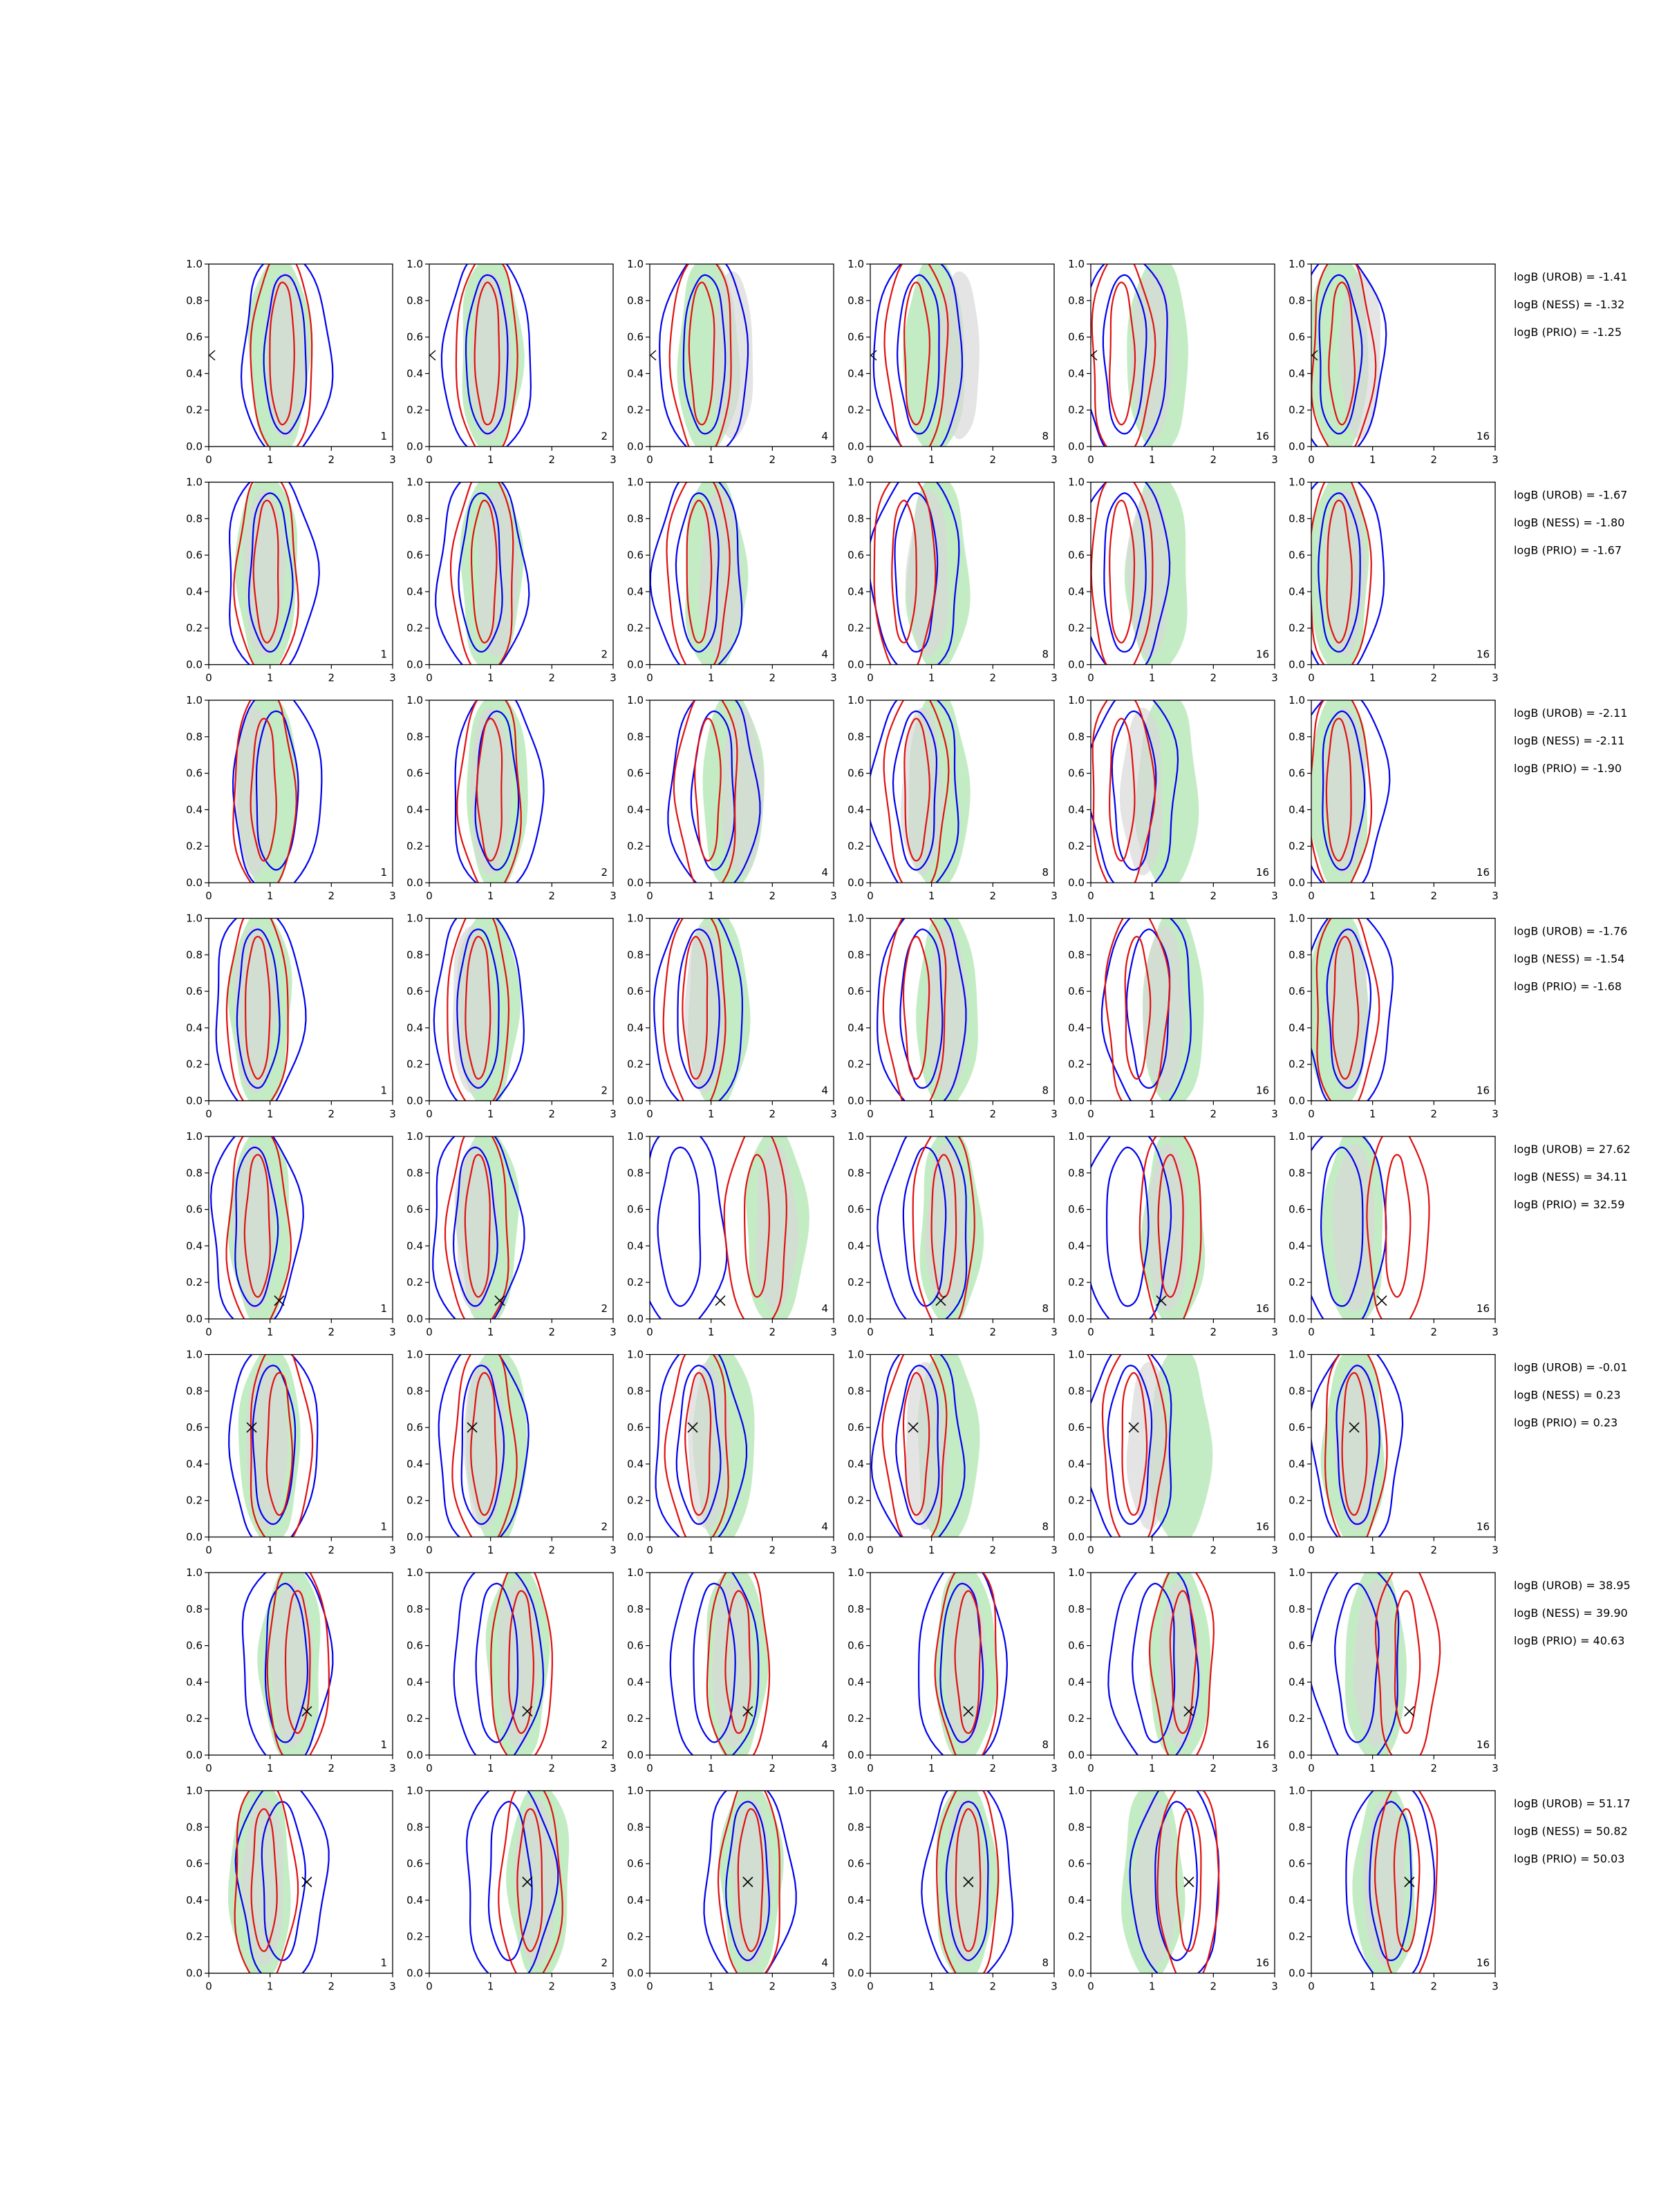  Describe the element at coordinates (604, 1745) in the screenshot. I see `panel-corner-label: 2` at that location.